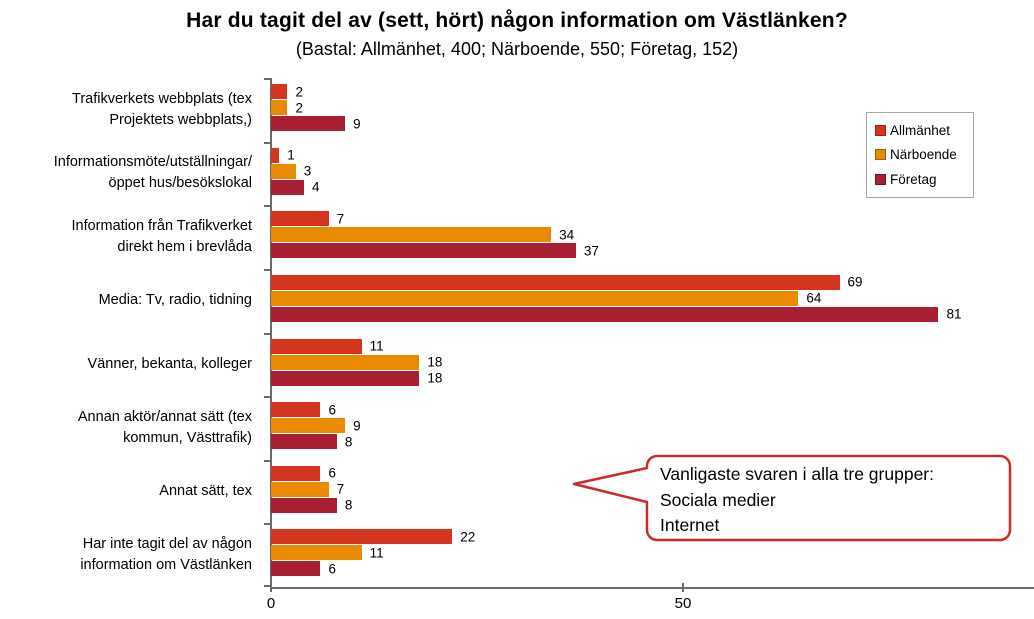  Describe the element at coordinates (814, 298) in the screenshot. I see `bar-value-label: 64` at that location.